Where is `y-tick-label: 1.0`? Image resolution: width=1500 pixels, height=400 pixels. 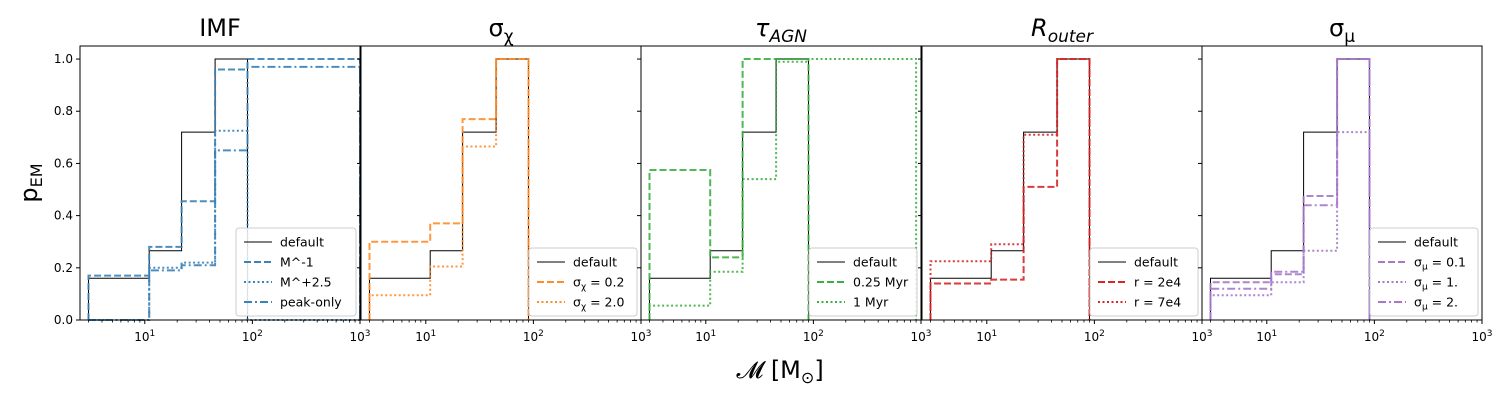
y-tick-label: 1.0 is located at coordinates (63, 59).